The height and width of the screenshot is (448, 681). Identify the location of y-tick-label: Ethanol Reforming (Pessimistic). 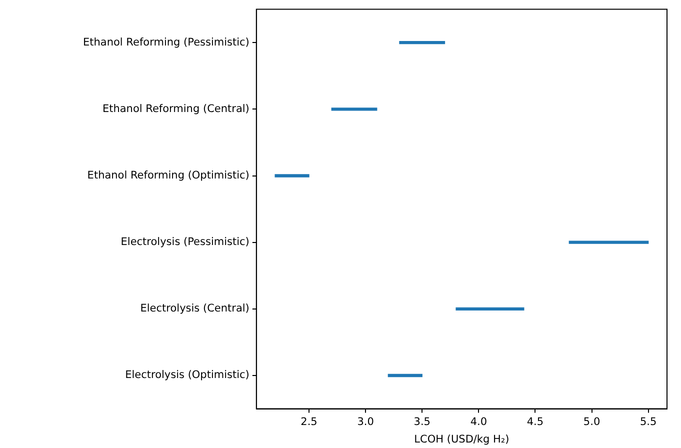
(166, 42).